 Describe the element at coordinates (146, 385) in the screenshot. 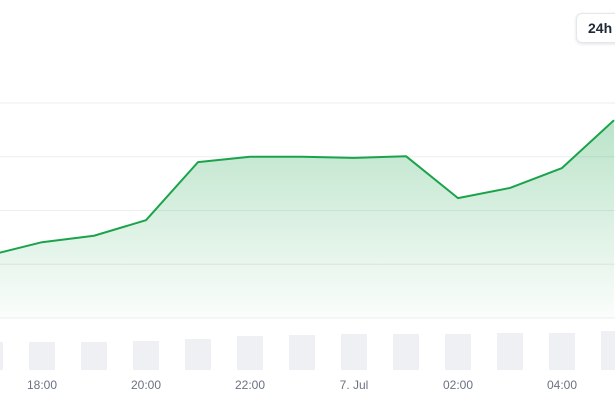

I see `x-tick-label: 20:00` at that location.